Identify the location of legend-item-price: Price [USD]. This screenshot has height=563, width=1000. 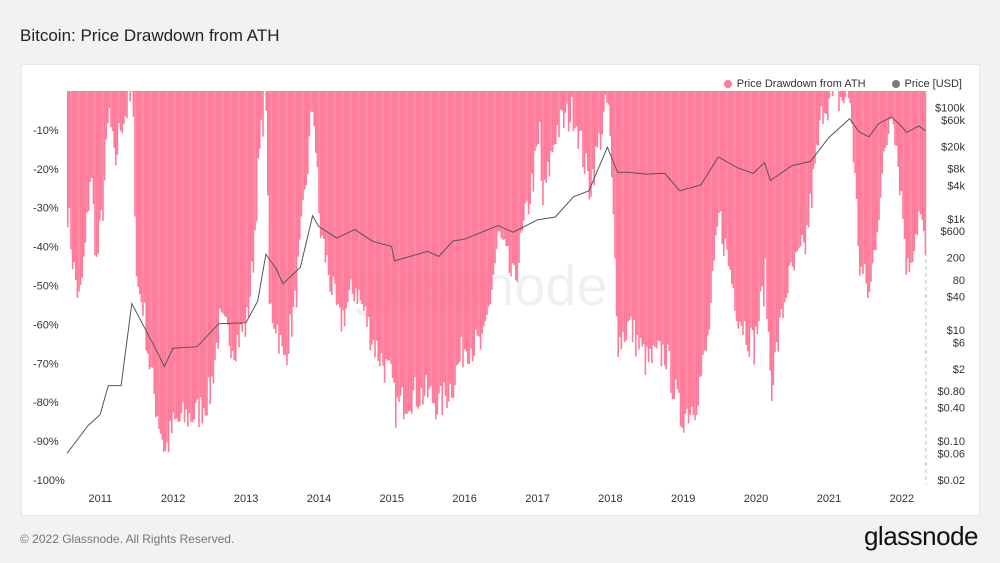
(926, 84).